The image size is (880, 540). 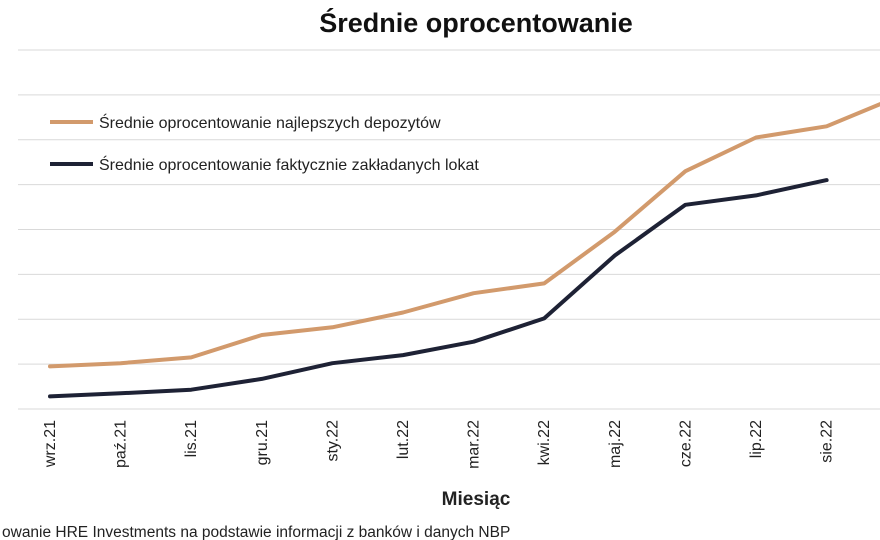 What do you see at coordinates (827, 441) in the screenshot?
I see `x-tick-label: sie.22` at bounding box center [827, 441].